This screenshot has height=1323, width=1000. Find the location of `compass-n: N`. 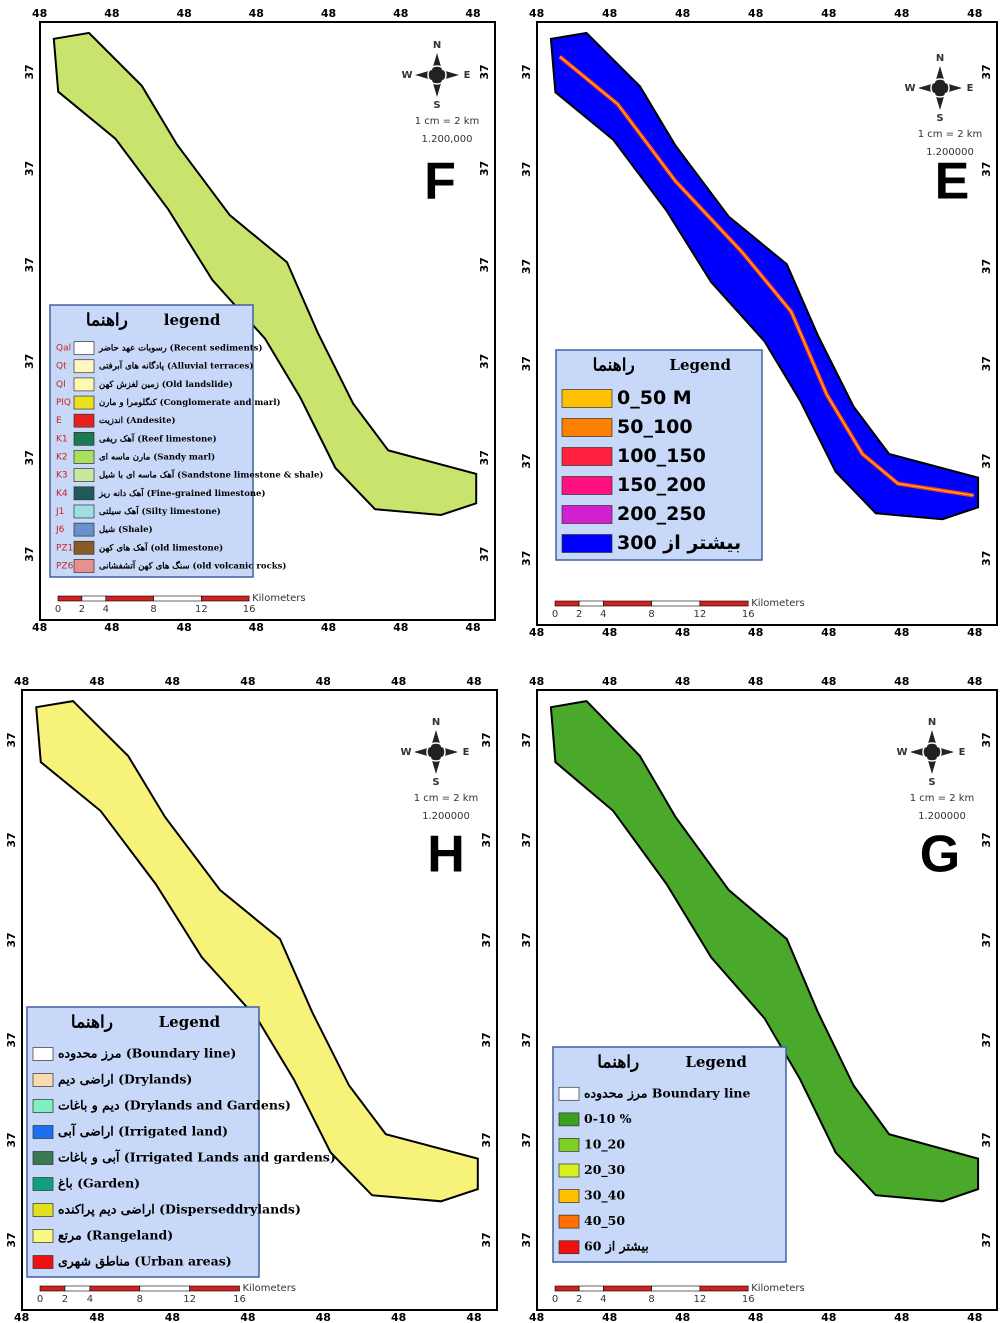

compass-n: N is located at coordinates (437, 45).